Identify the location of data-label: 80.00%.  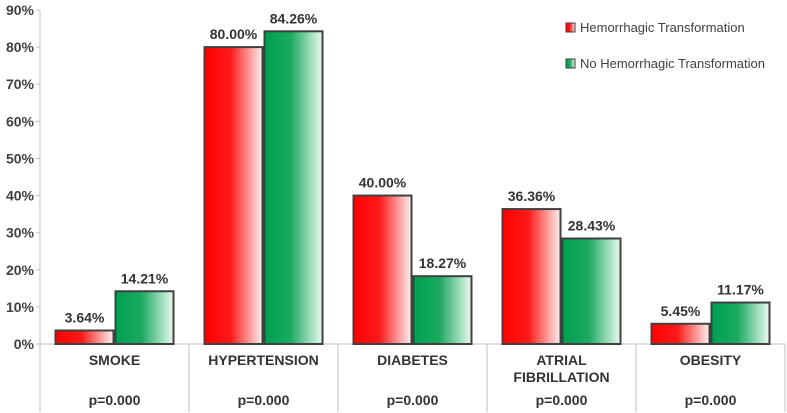
(234, 34).